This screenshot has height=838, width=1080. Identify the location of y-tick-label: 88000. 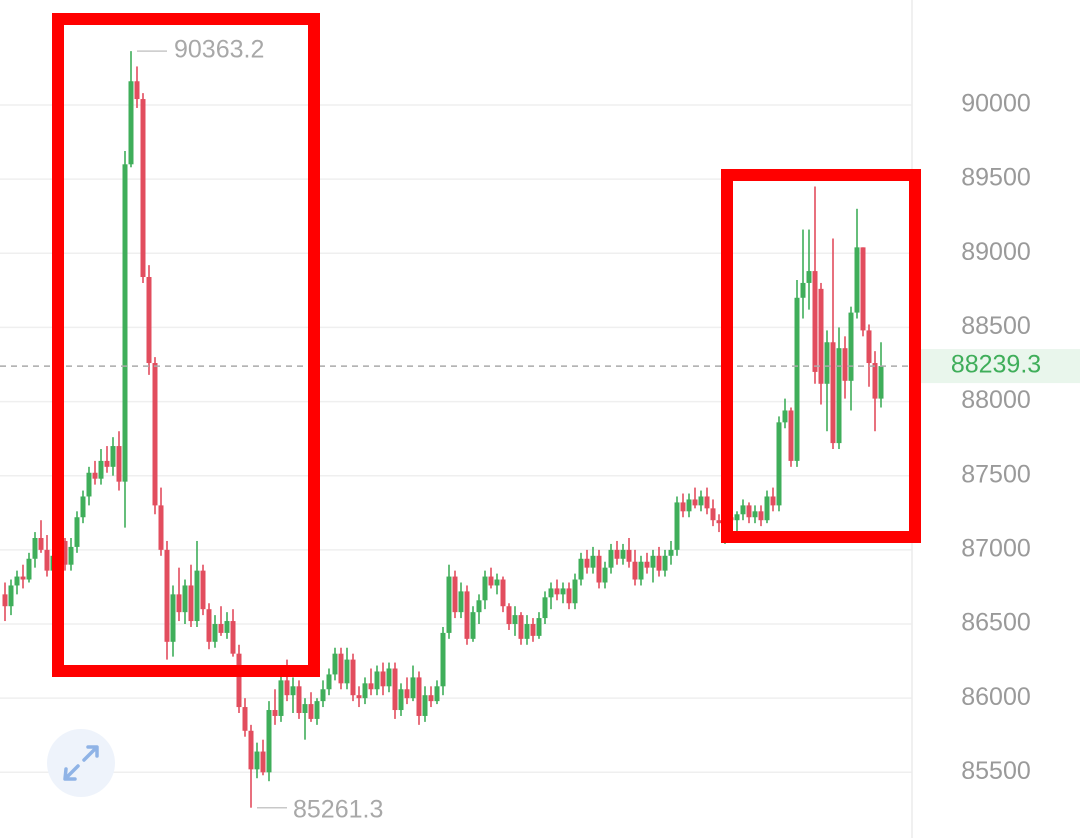
(996, 400).